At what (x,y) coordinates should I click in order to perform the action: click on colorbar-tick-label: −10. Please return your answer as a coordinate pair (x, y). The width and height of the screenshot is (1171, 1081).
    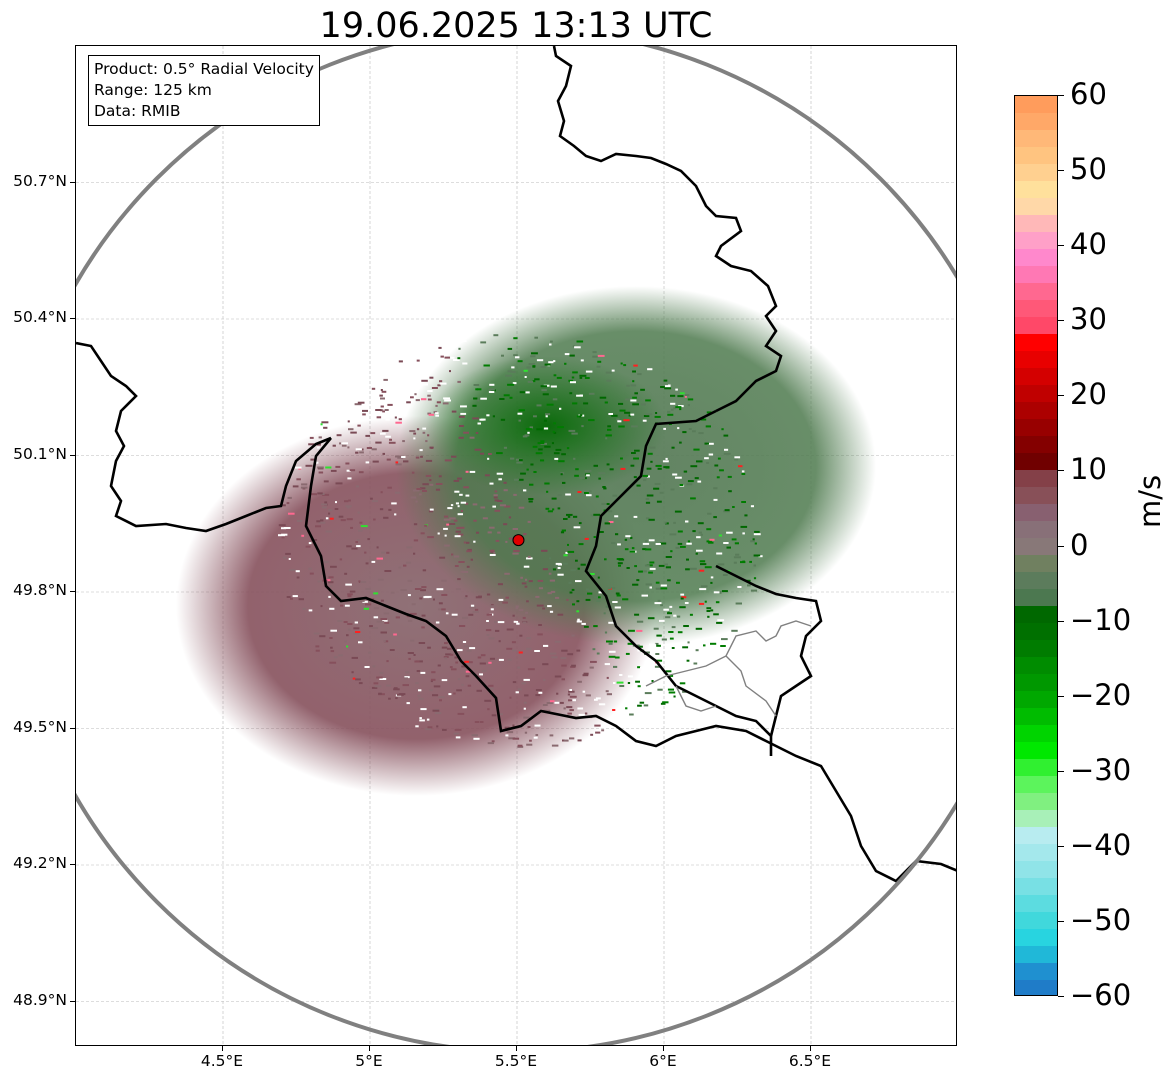
    Looking at the image, I should click on (1101, 619).